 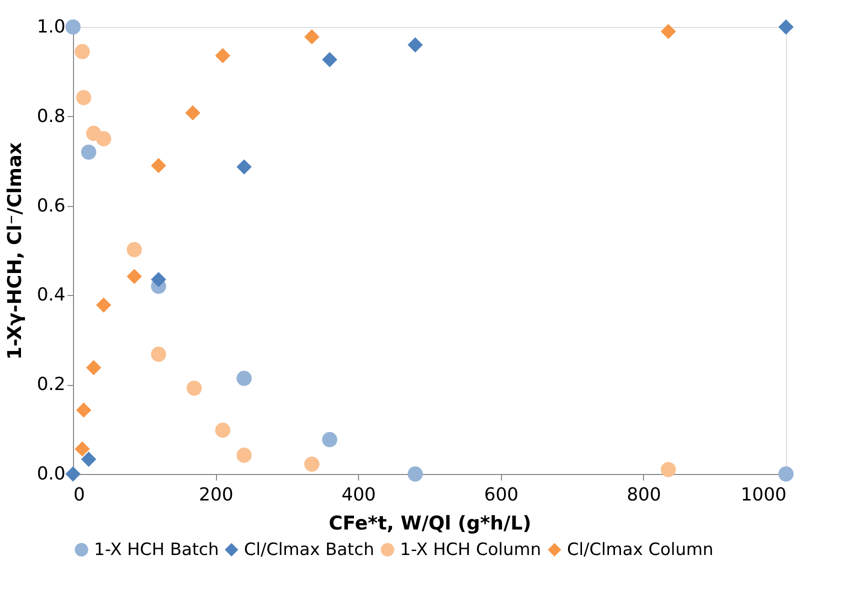 What do you see at coordinates (644, 495) in the screenshot?
I see `x-tick-label: 800` at bounding box center [644, 495].